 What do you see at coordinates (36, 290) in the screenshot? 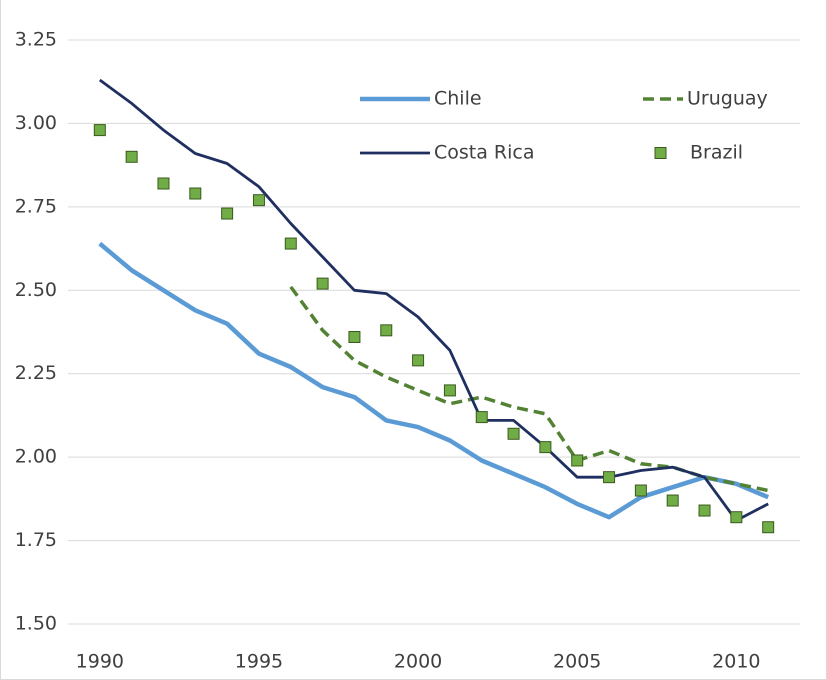
I see `y-tick-label: 2.50` at bounding box center [36, 290].